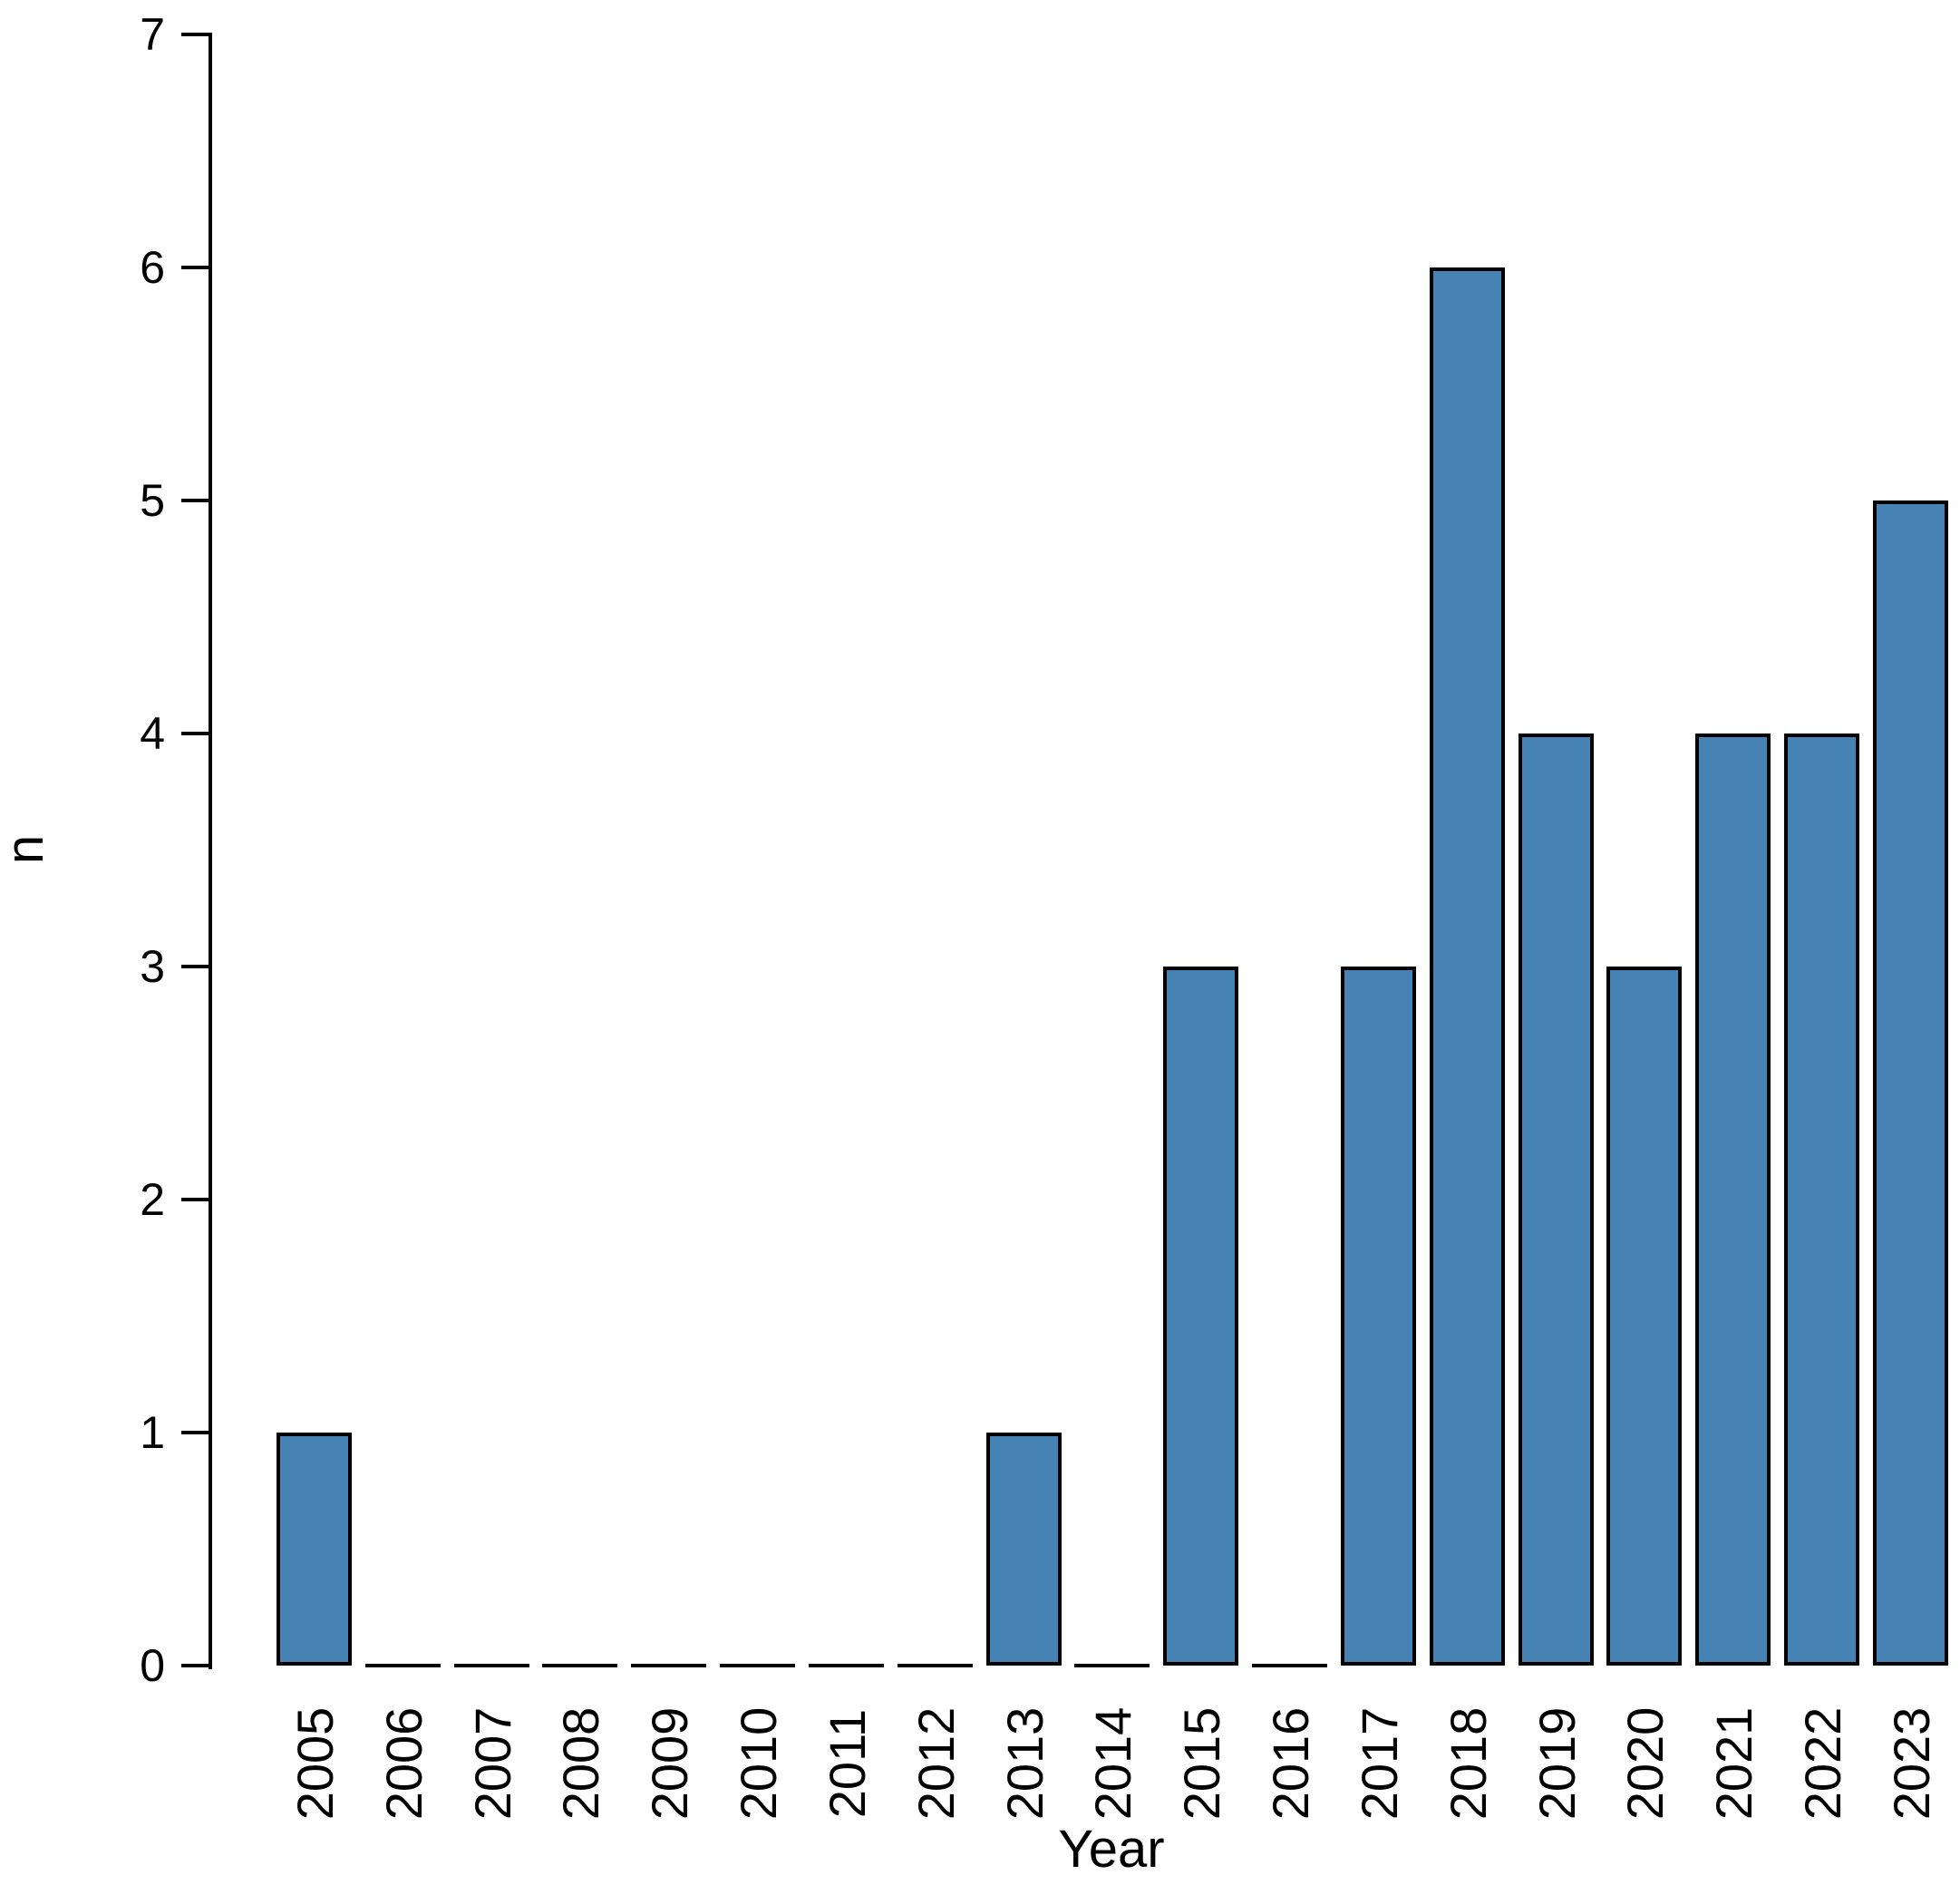  I want to click on x-tick-label-2013: 2013, so click(1024, 1763).